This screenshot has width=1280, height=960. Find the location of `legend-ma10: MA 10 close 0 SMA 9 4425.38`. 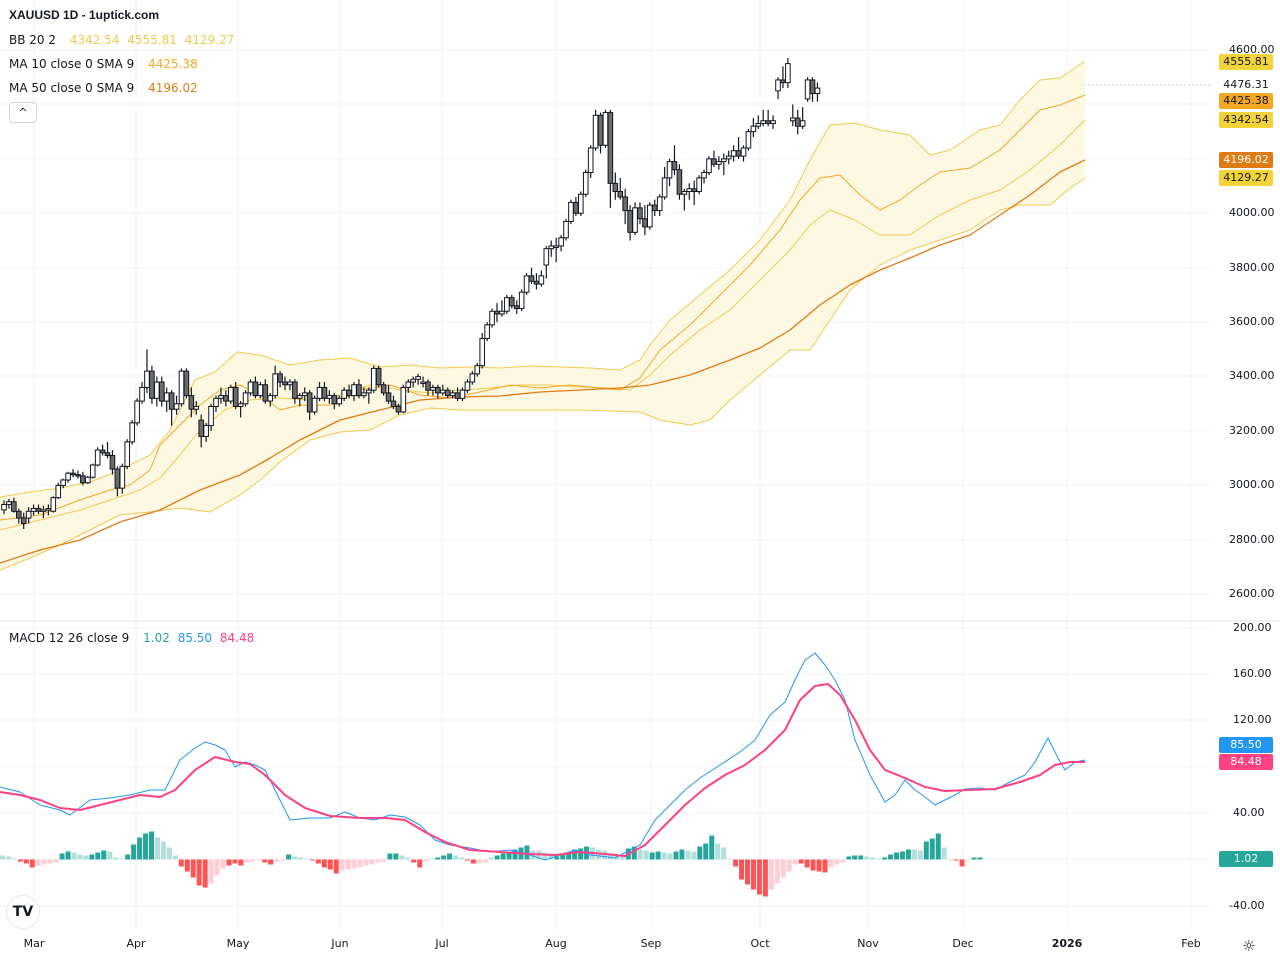

legend-ma10: MA 10 close 0 SMA 9 4425.38 is located at coordinates (105, 64).